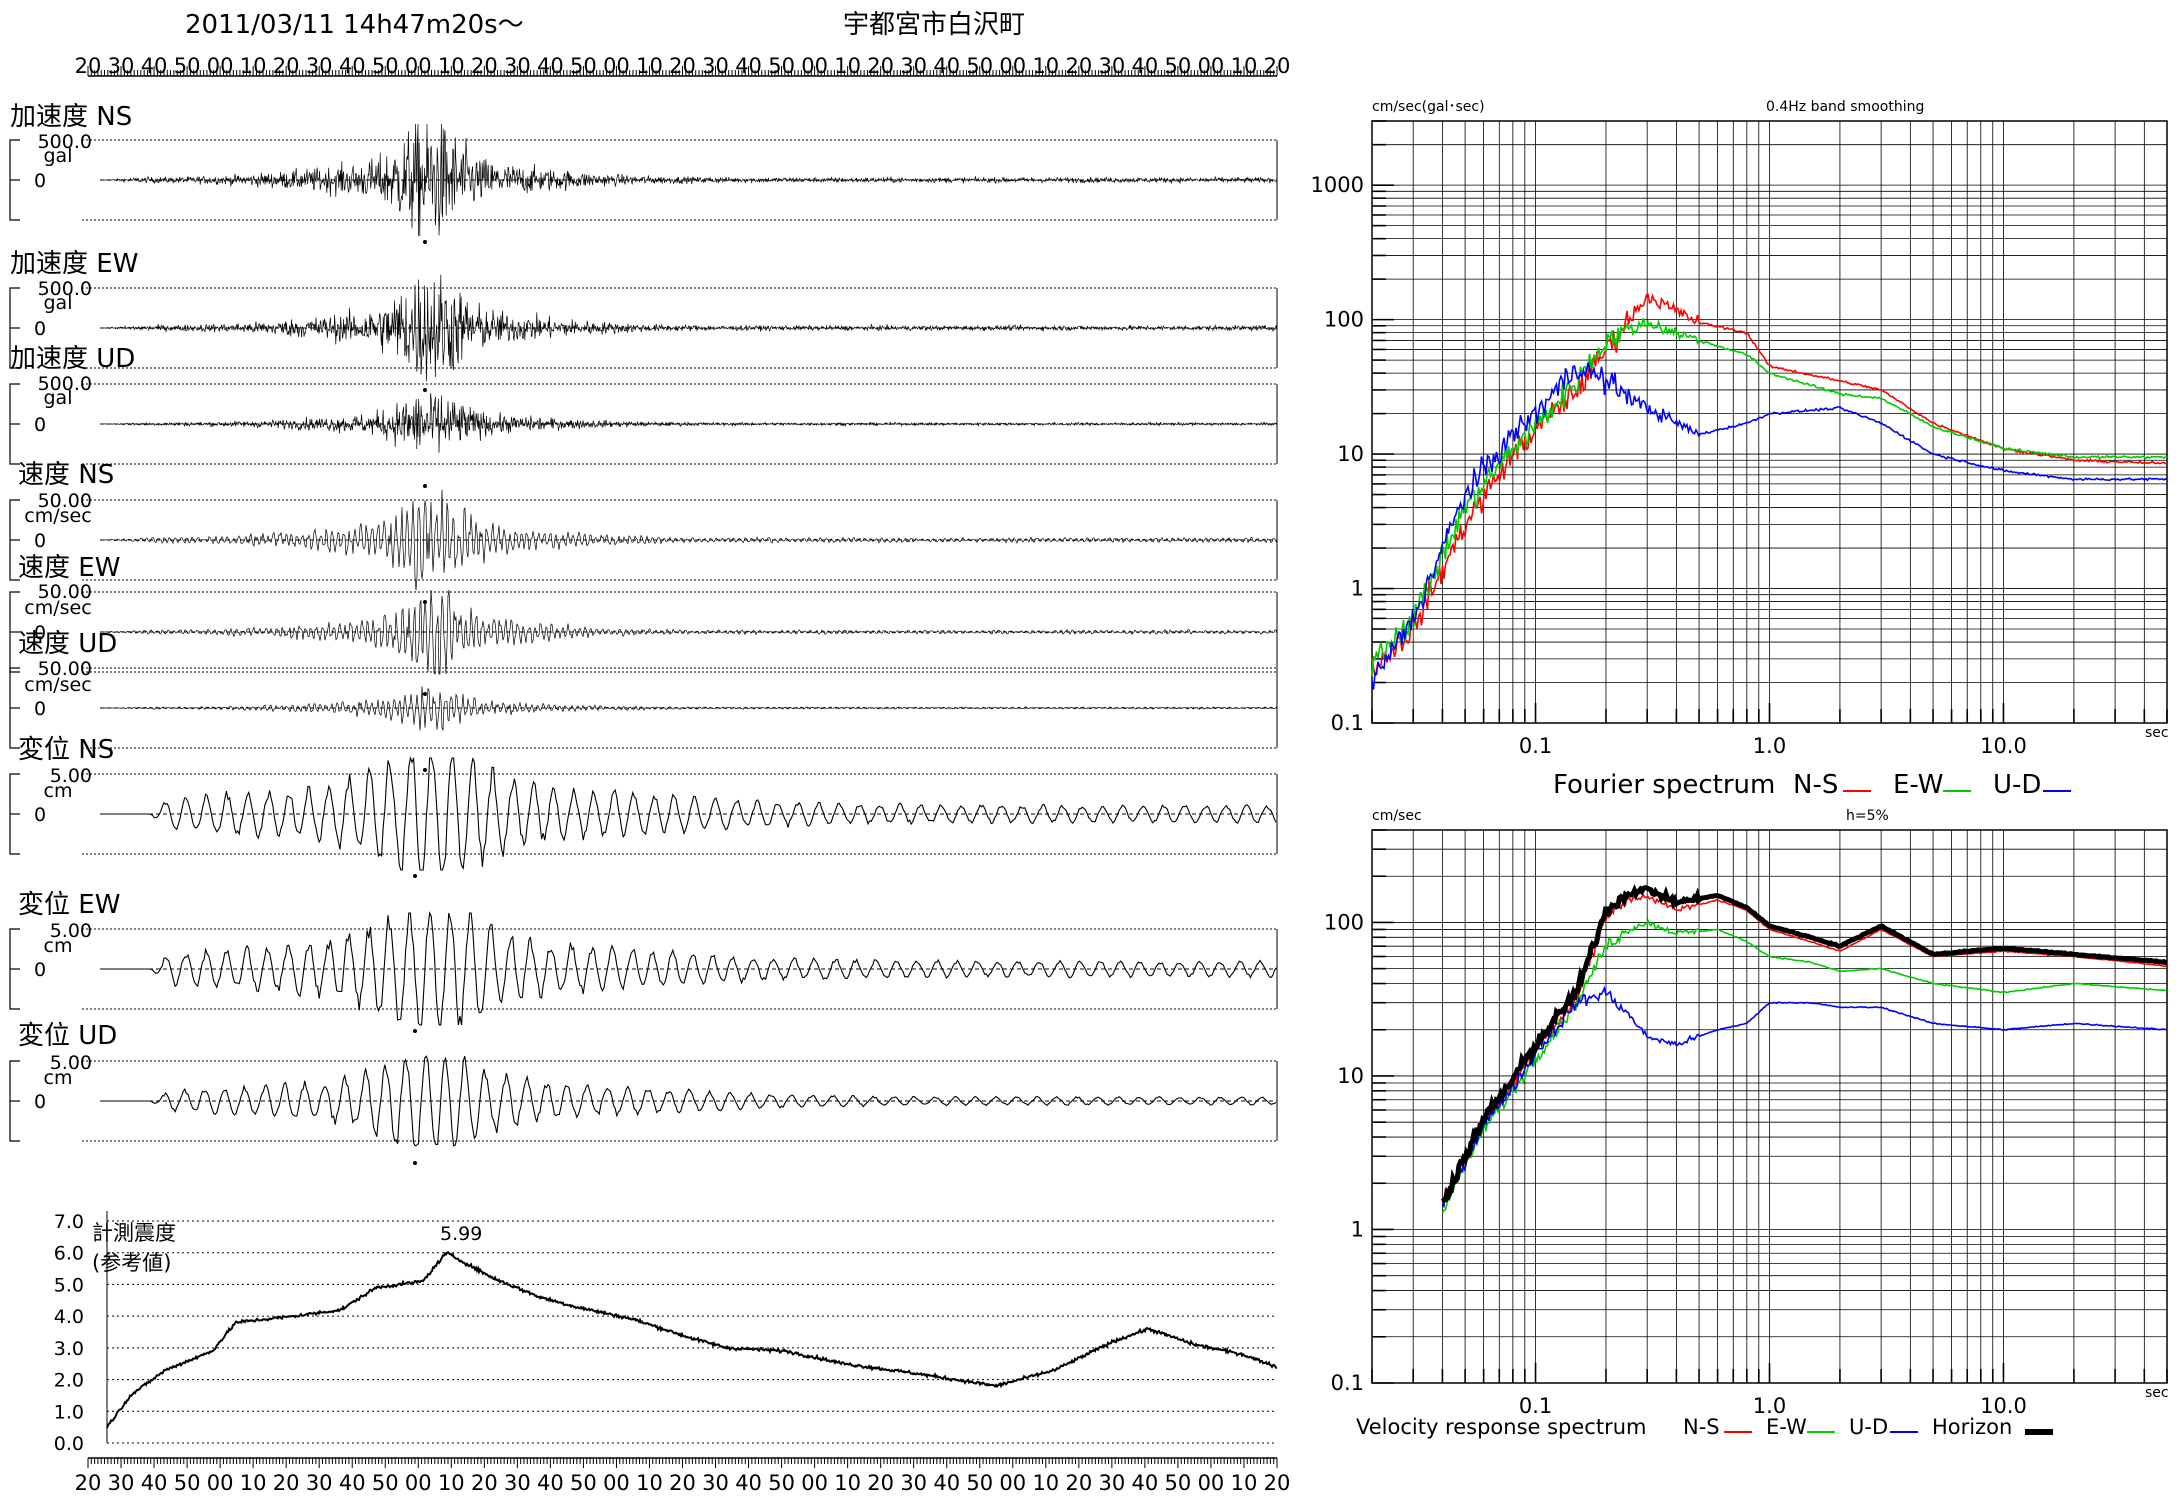  I want to click on header-datetime: 2011/03/11 14h47m20s～, so click(354, 25).